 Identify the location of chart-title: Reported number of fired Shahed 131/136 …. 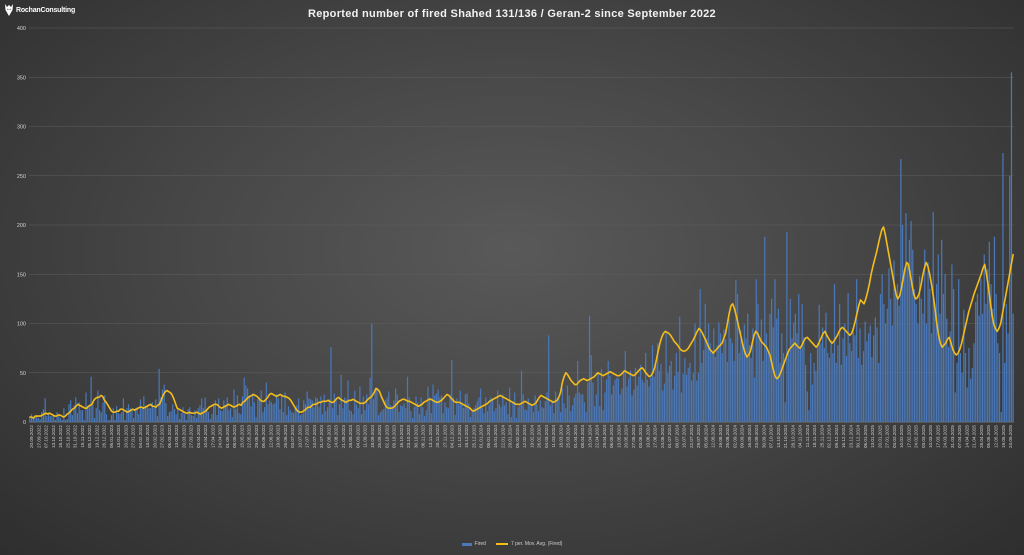
(512, 14).